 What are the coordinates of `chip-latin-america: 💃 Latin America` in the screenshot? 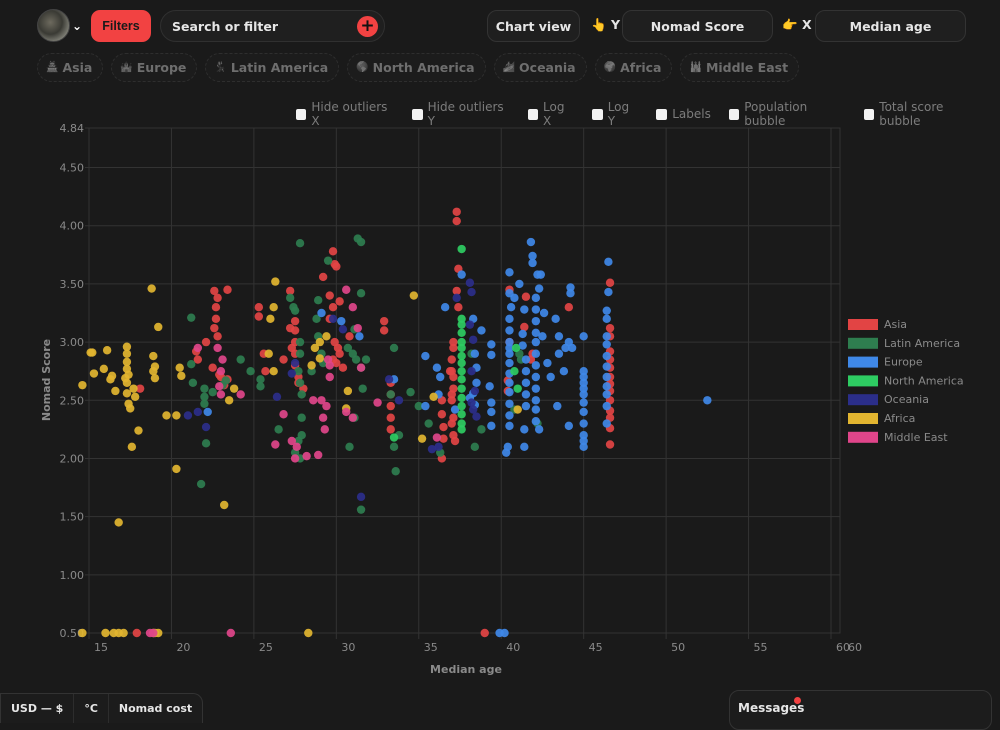 It's located at (272, 67).